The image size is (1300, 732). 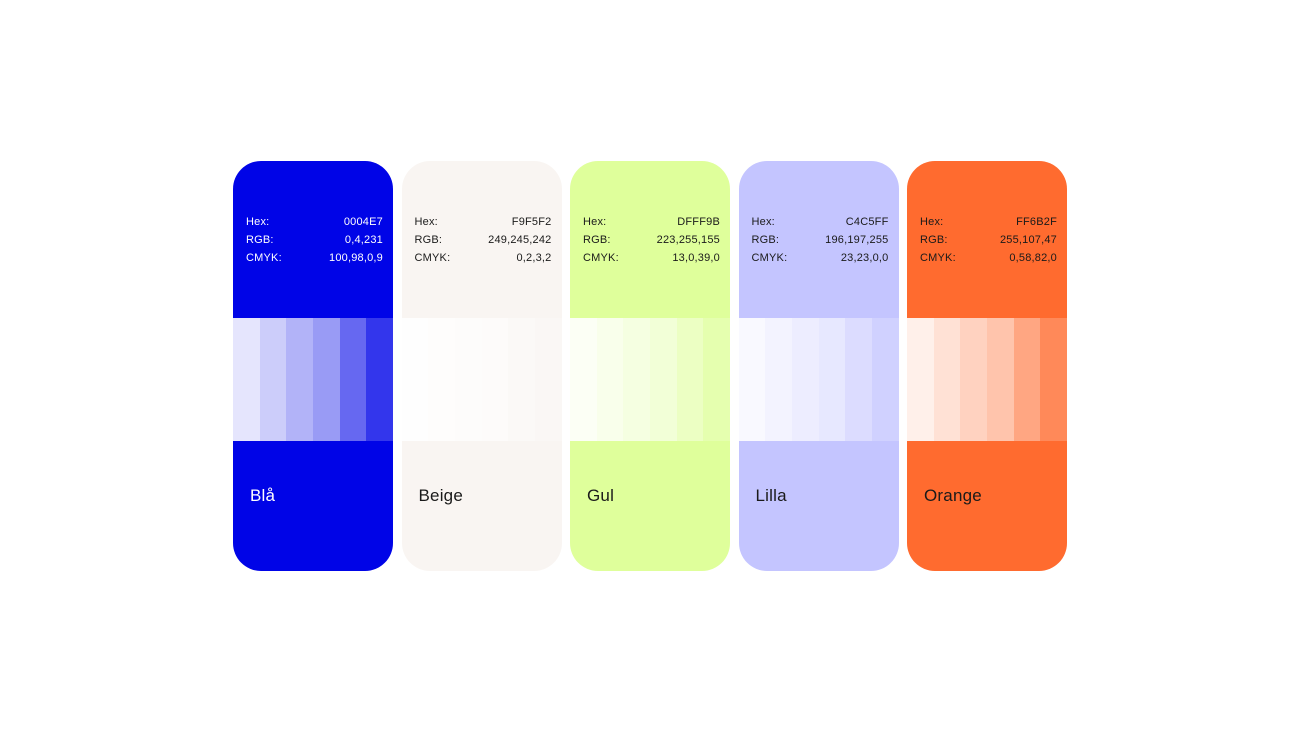 I want to click on rgb-row: RGB: 196,197,255, so click(x=820, y=240).